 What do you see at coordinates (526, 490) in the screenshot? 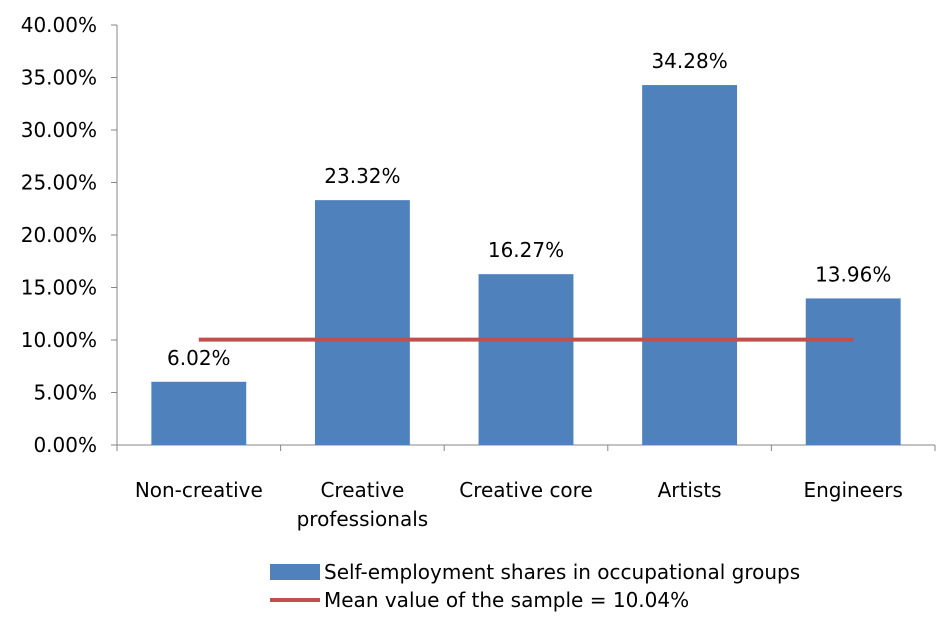
I see `x-tick-label: Creative core` at bounding box center [526, 490].